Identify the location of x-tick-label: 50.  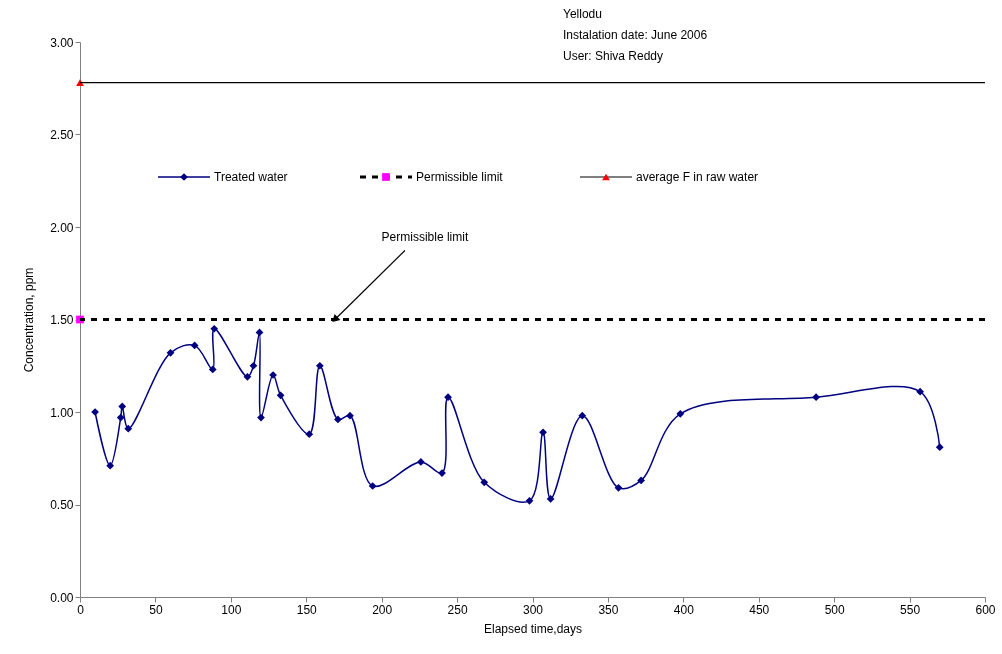
(156, 609).